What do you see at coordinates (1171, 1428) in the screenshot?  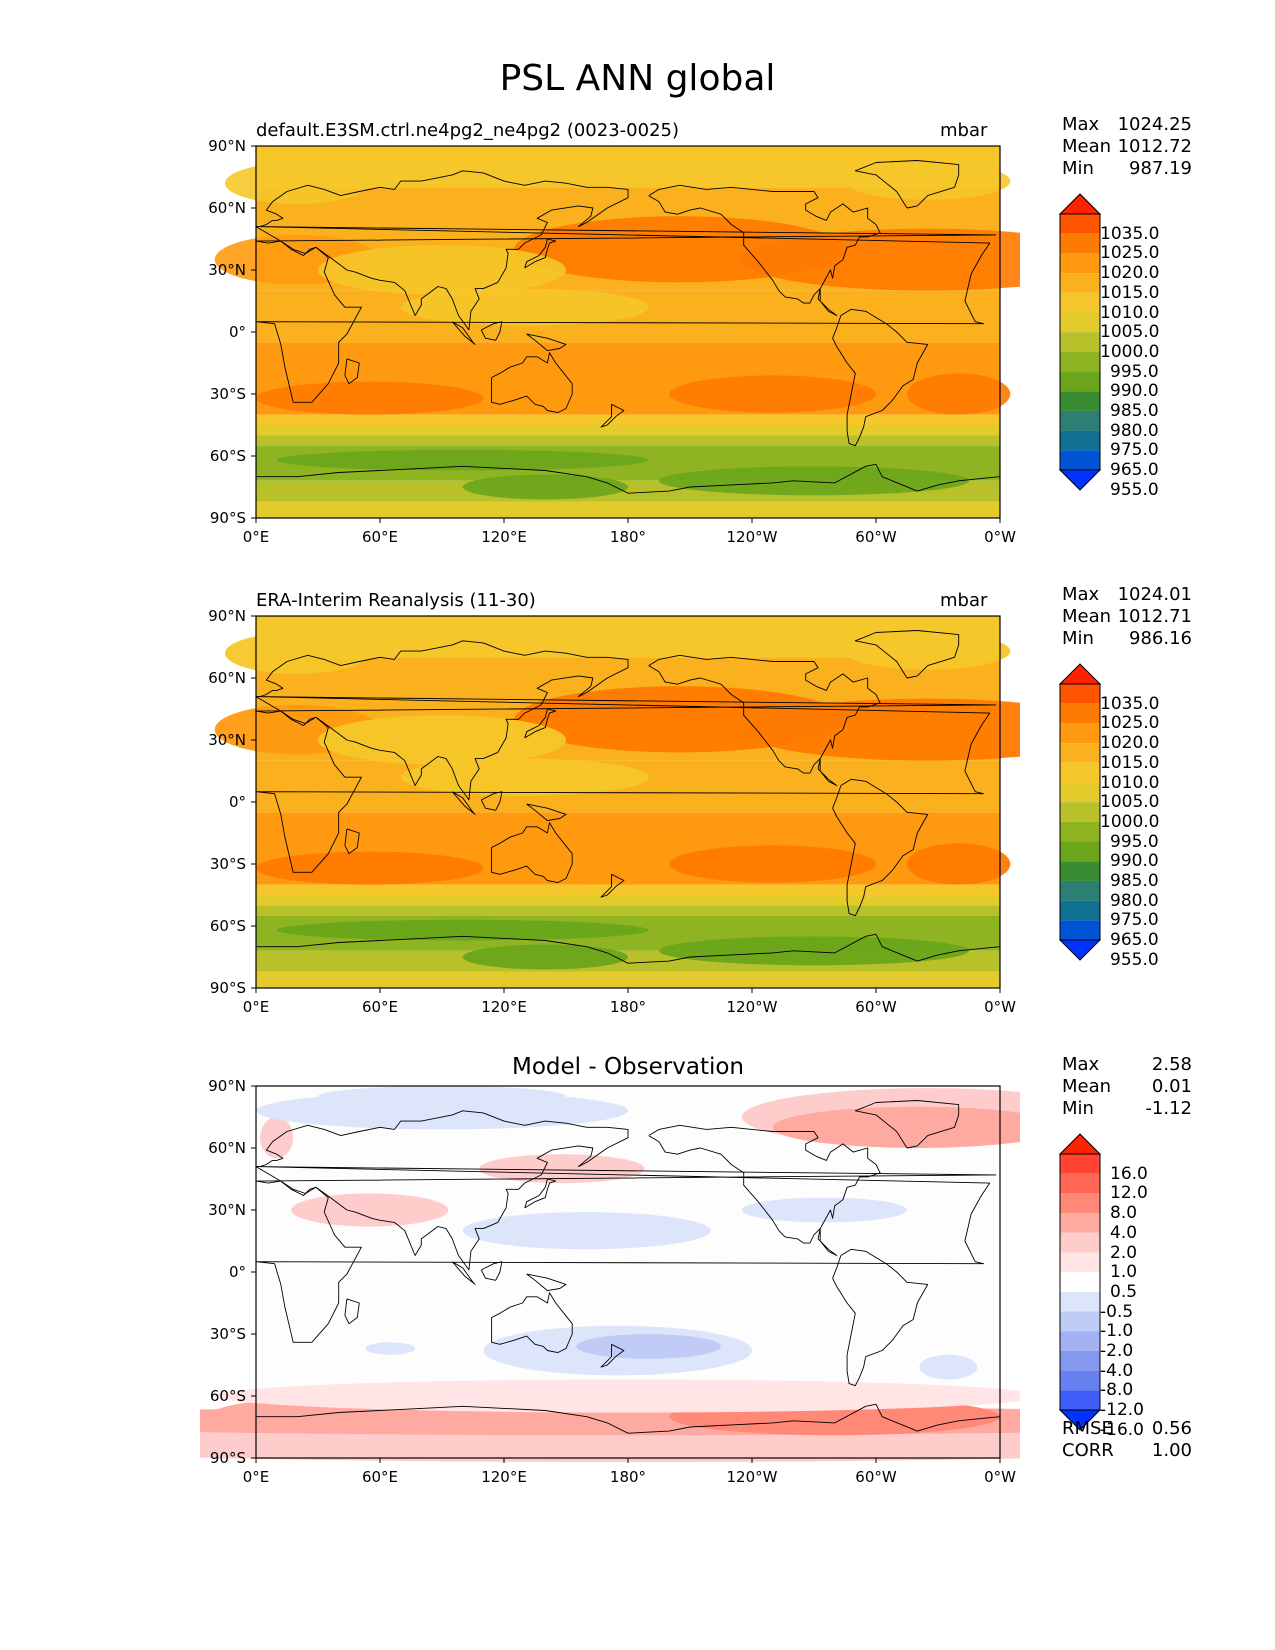 I see `metric-value: 0.56` at bounding box center [1171, 1428].